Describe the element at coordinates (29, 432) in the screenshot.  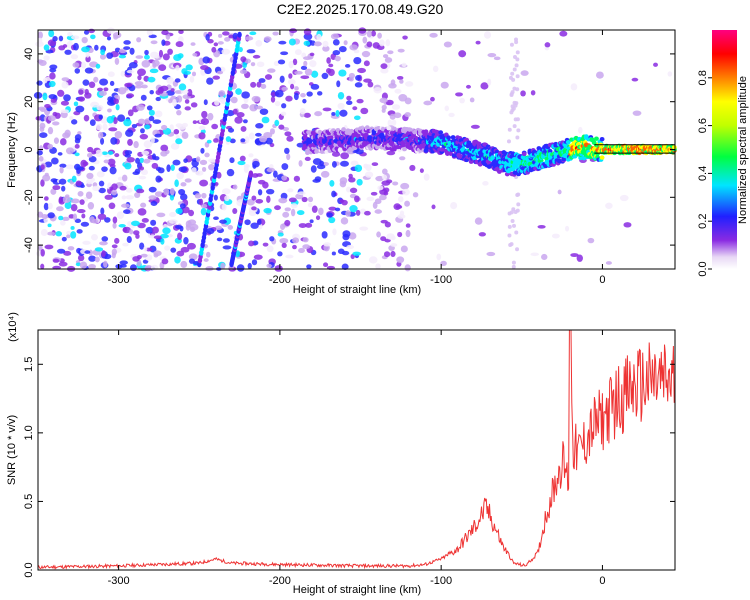
I see `snr-y-tick-label: 1.0` at that location.